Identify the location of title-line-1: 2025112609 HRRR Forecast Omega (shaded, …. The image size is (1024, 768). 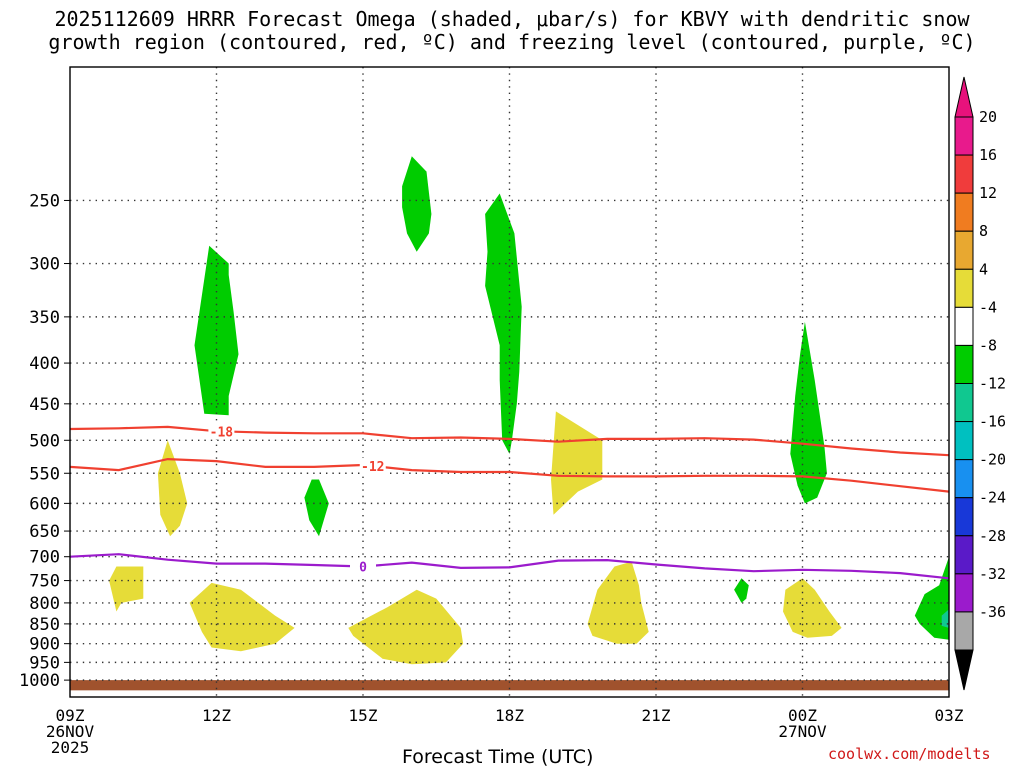
(512, 19).